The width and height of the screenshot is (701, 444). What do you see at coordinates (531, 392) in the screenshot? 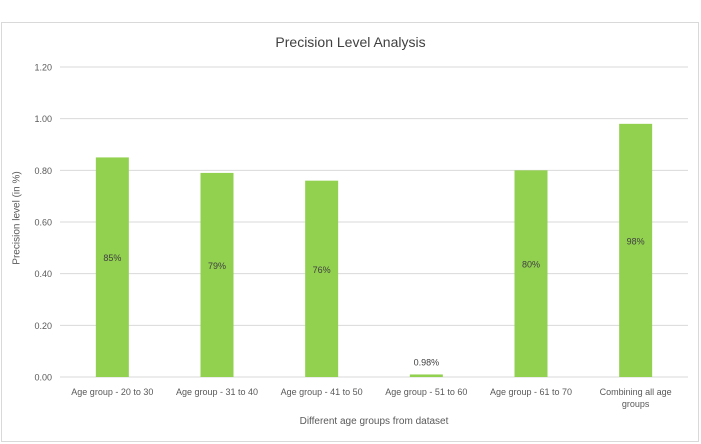
I see `x-tick-label: Age group - 61 to 70` at bounding box center [531, 392].